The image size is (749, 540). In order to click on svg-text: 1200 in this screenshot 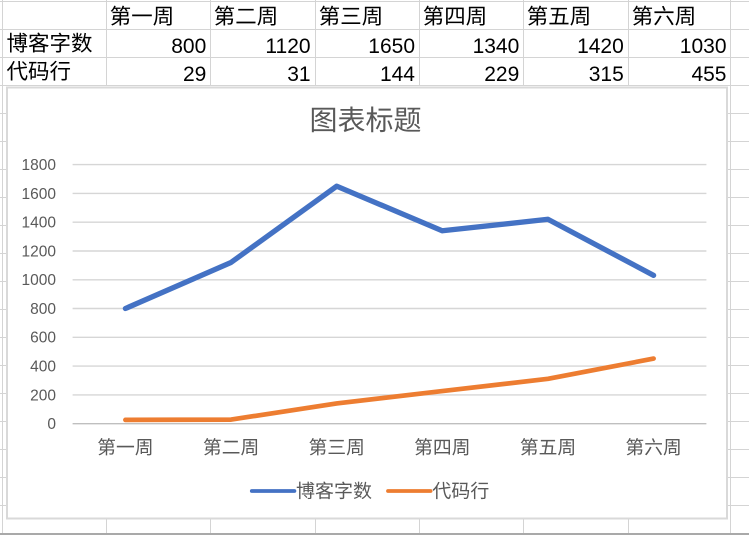, I will do `click(39, 251)`.